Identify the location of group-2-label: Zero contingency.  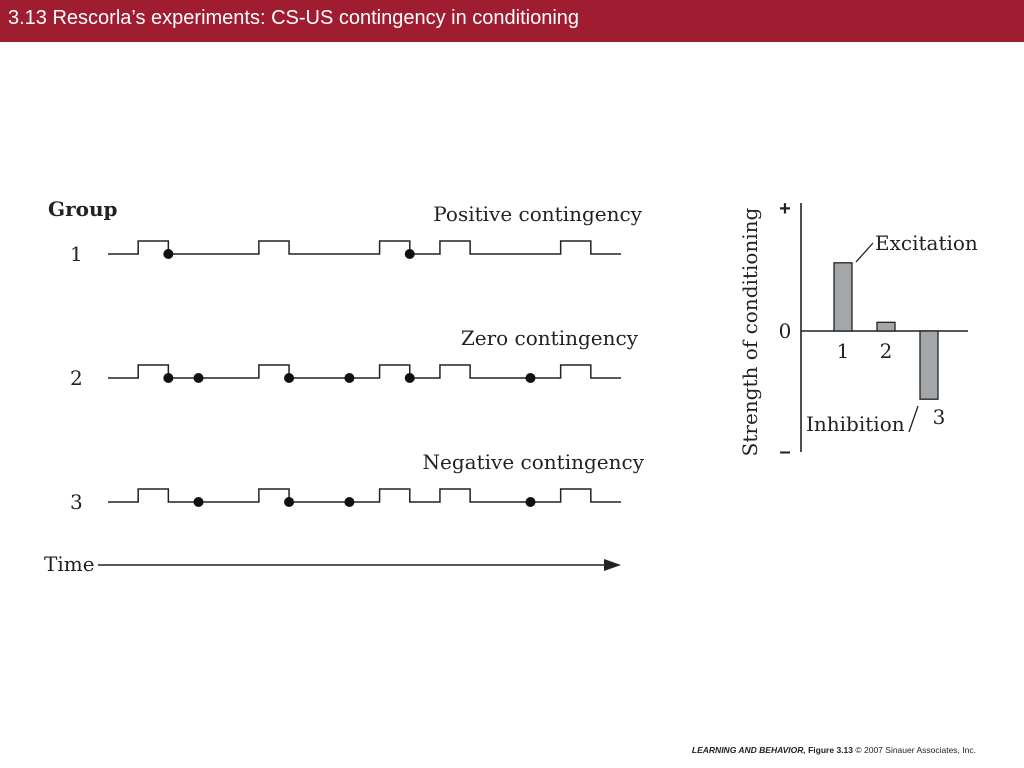
(550, 338).